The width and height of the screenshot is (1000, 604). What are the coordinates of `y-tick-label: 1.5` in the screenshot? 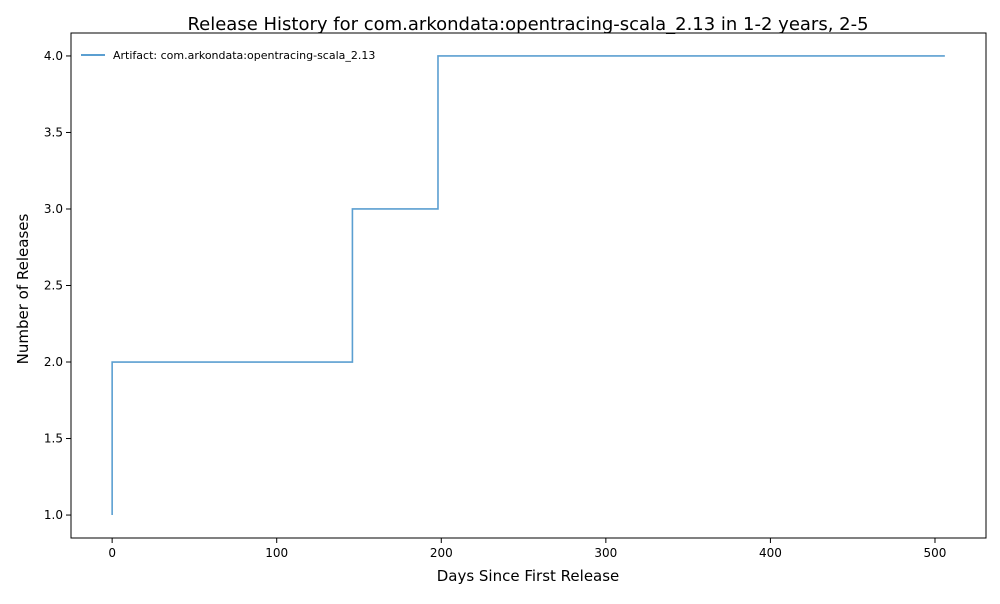 It's located at (53, 439).